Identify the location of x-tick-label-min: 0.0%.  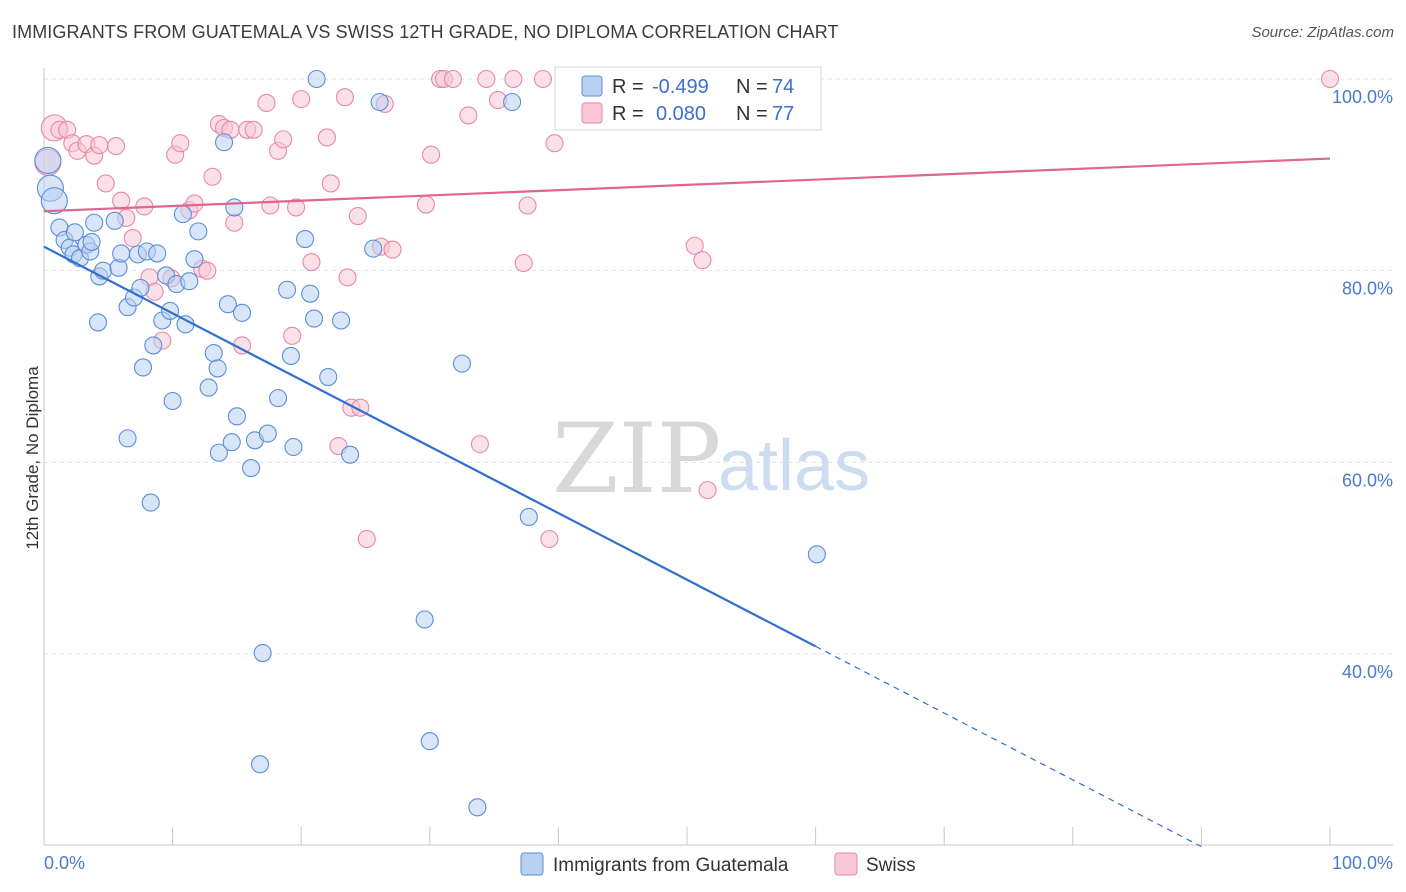
(64, 863).